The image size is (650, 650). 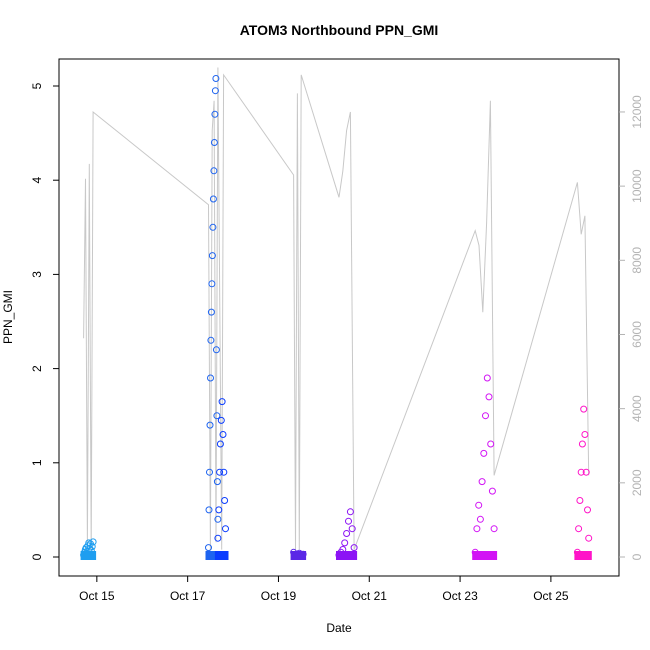 What do you see at coordinates (298, 555) in the screenshot?
I see `series-4-base-band` at bounding box center [298, 555].